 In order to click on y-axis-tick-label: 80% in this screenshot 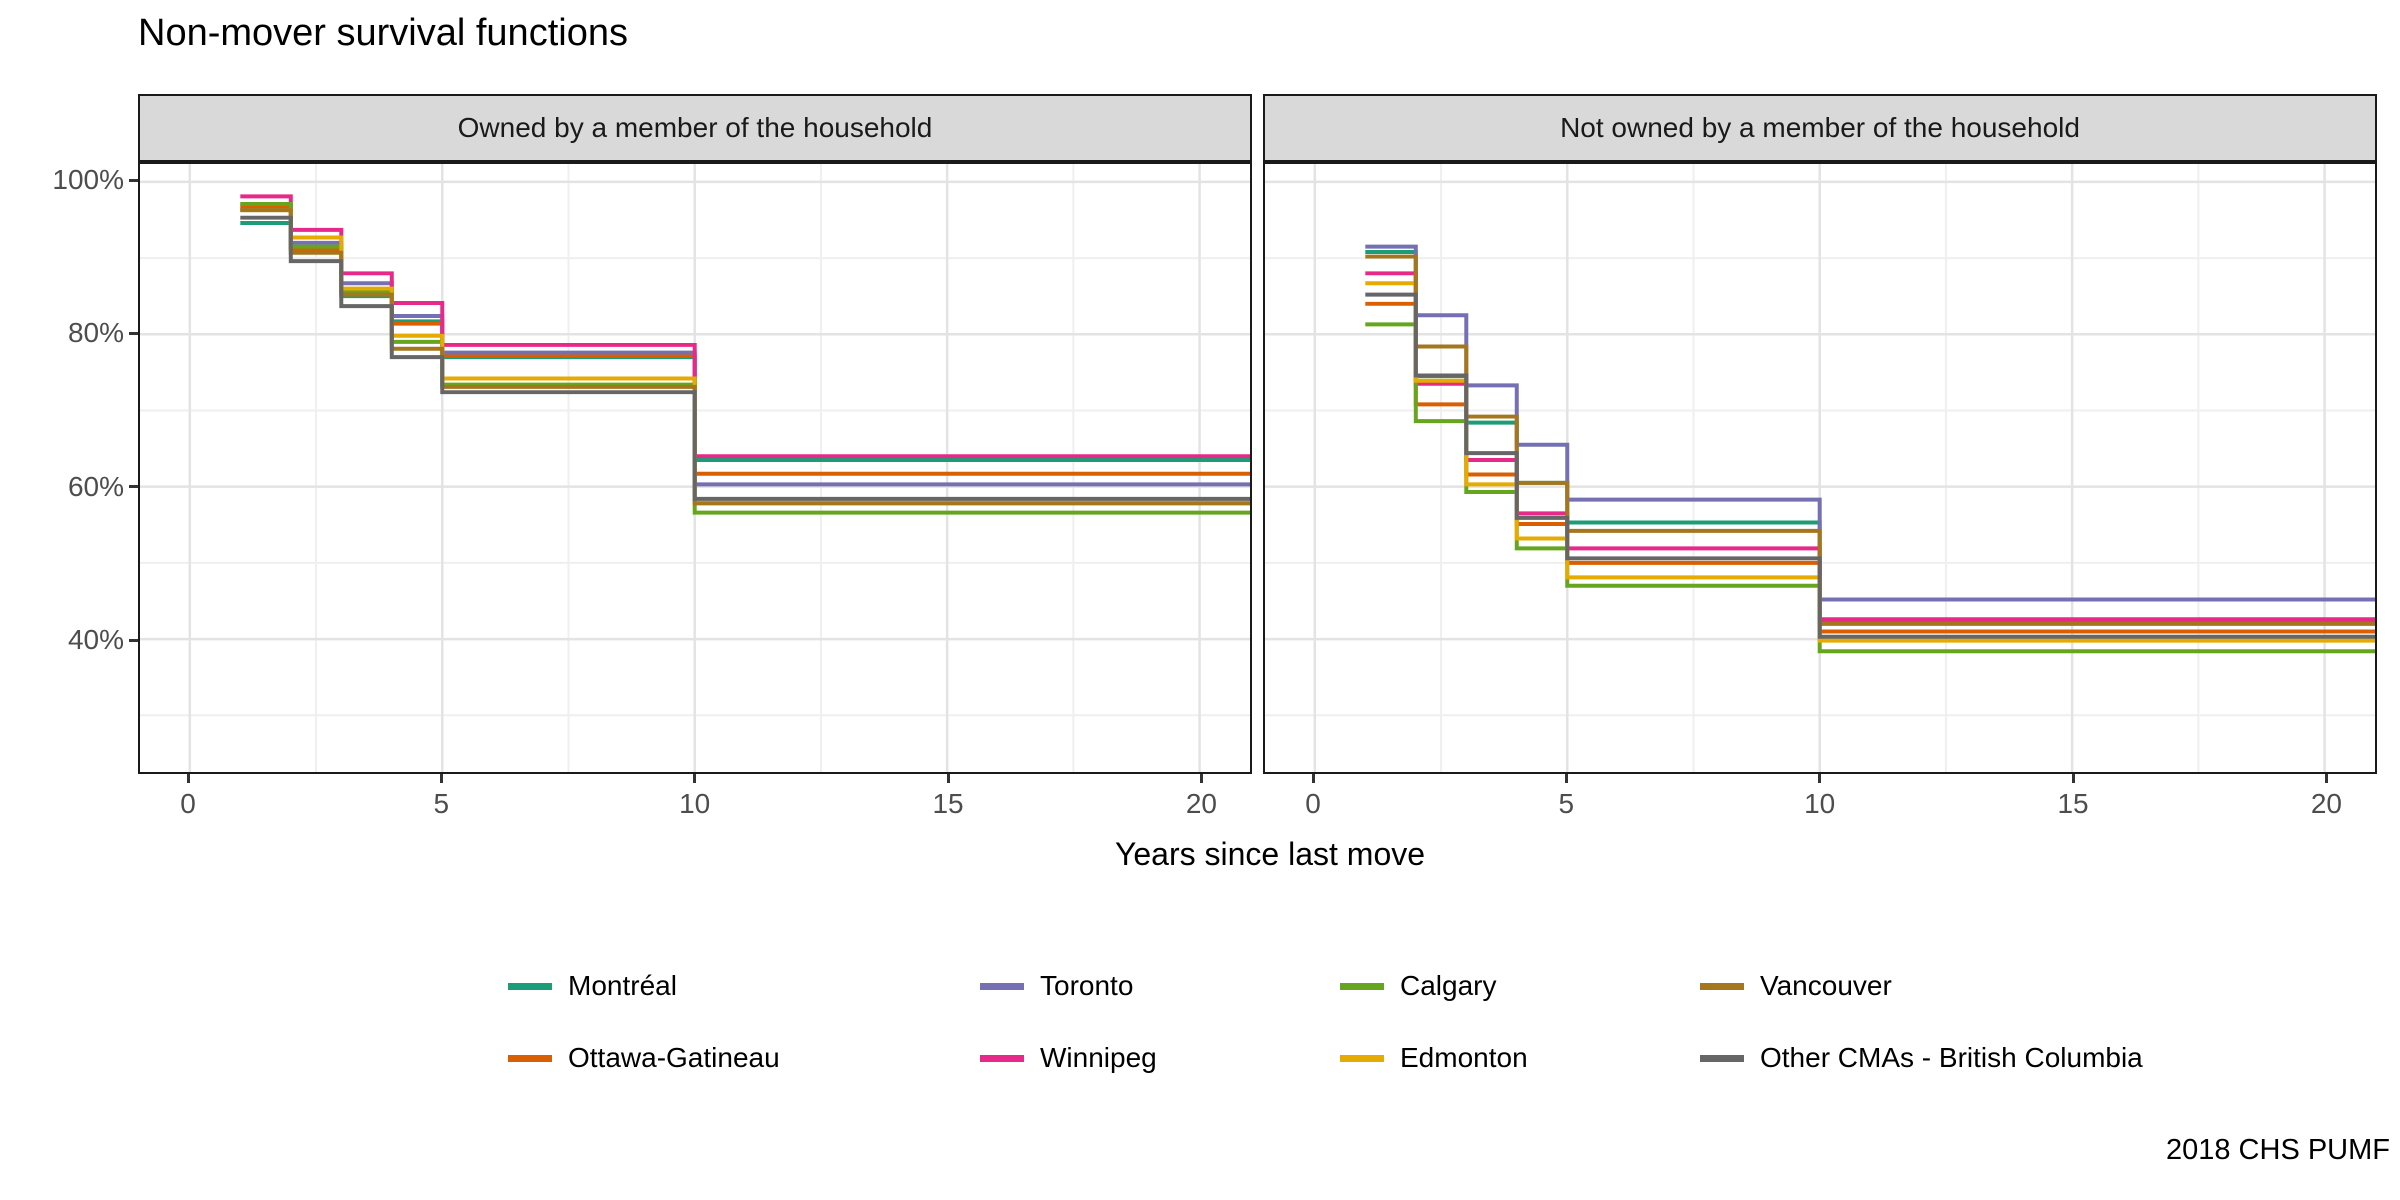, I will do `click(95, 333)`.